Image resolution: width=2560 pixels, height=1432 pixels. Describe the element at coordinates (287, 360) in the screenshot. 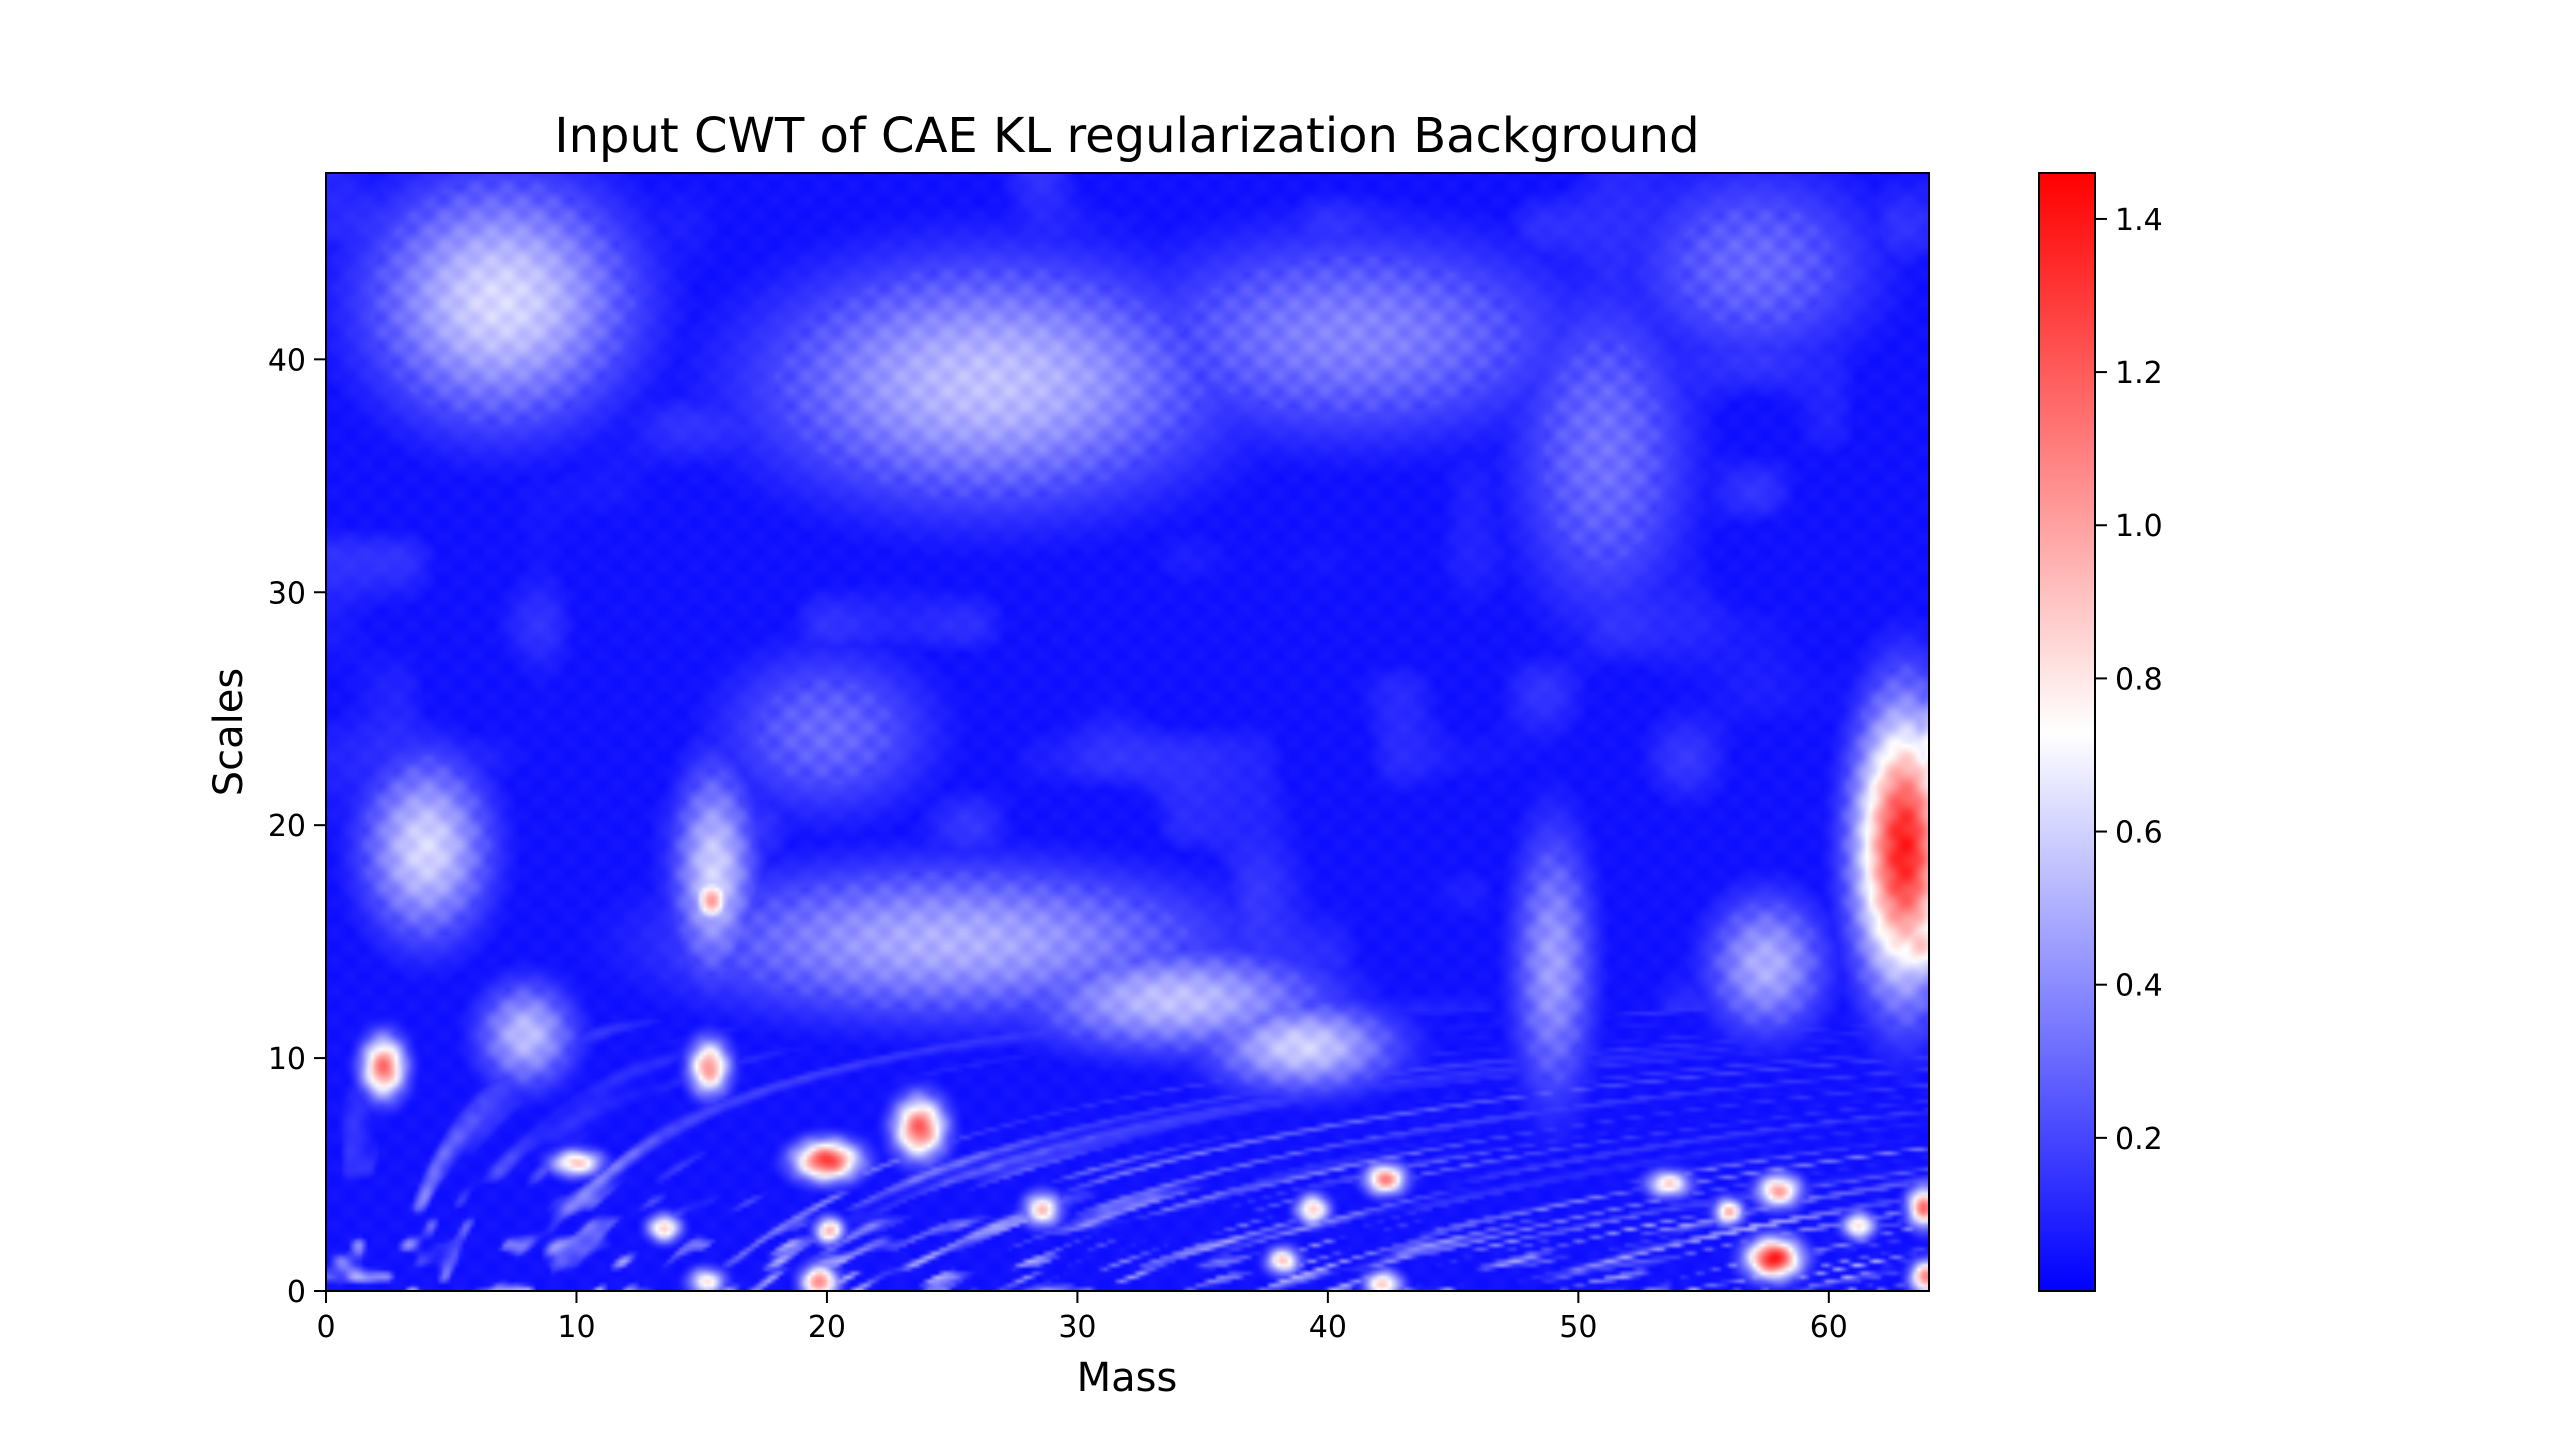

I see `y-tick-label: 40` at that location.